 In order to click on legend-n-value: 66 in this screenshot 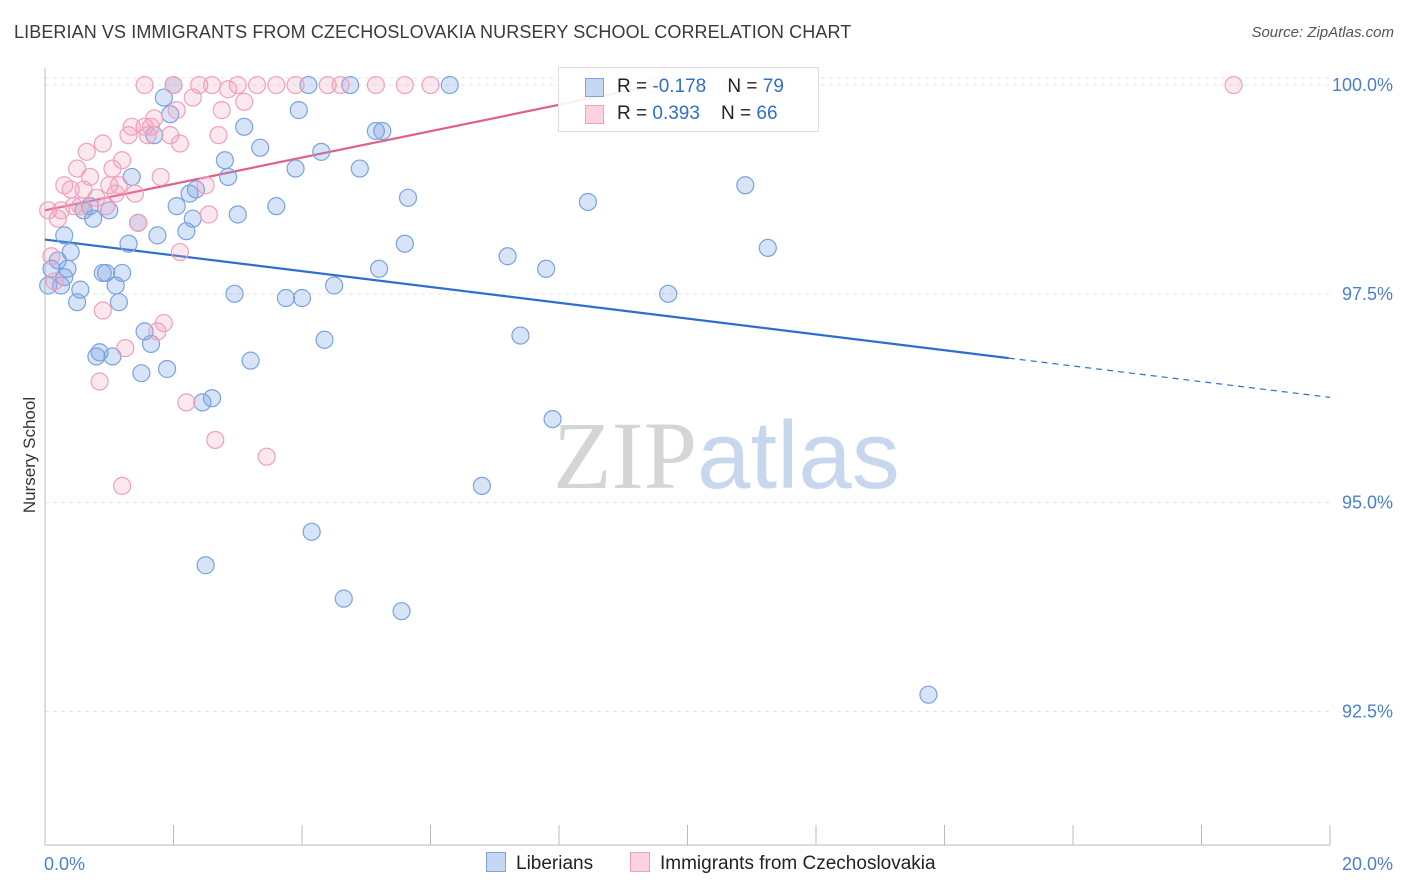, I will do `click(767, 113)`.